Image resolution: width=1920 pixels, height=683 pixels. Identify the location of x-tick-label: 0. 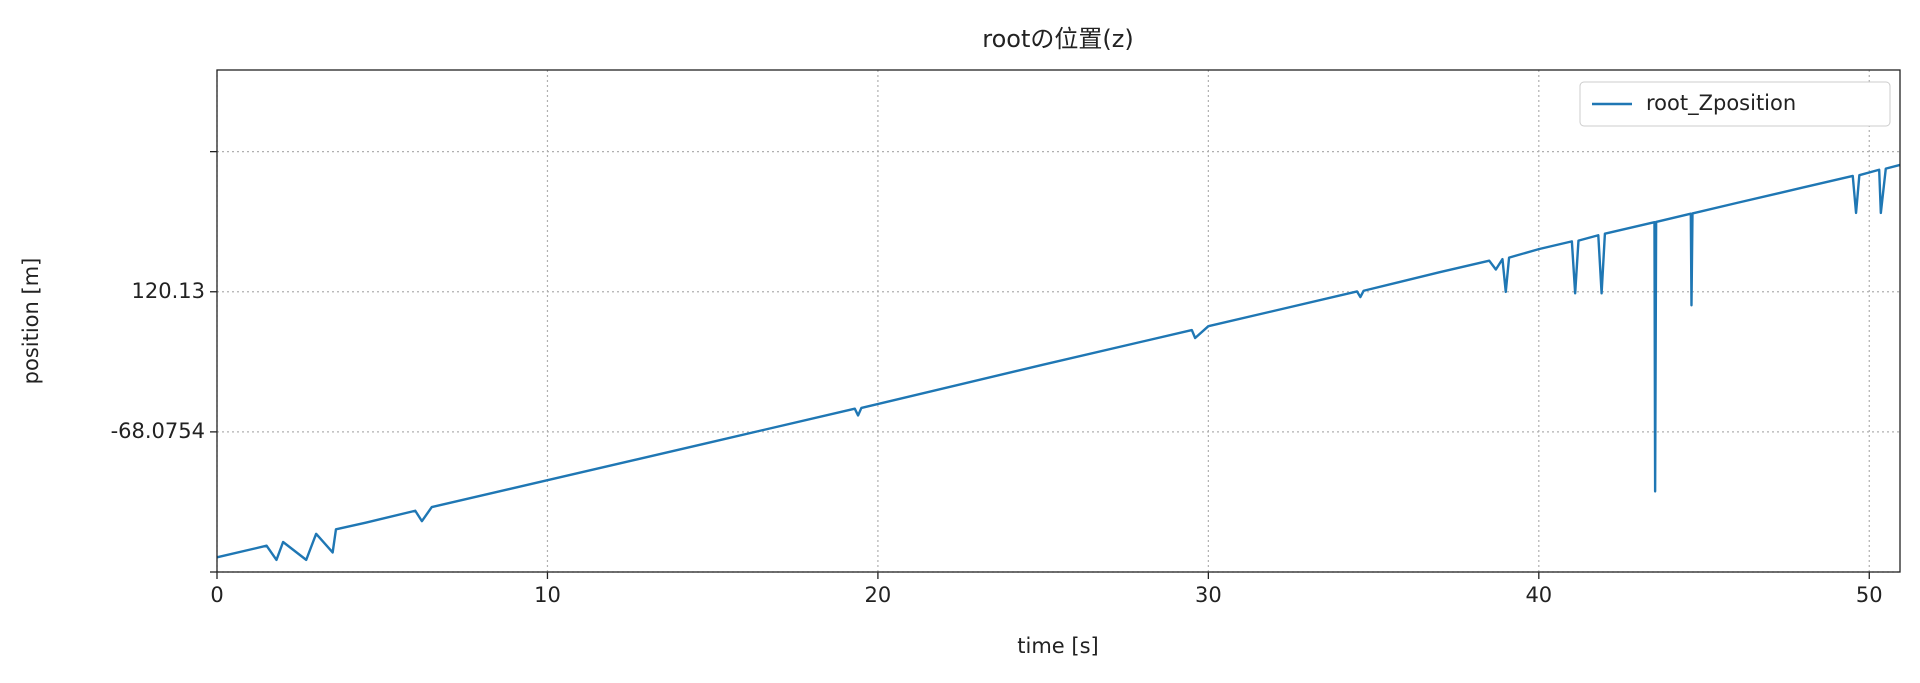
(216, 595).